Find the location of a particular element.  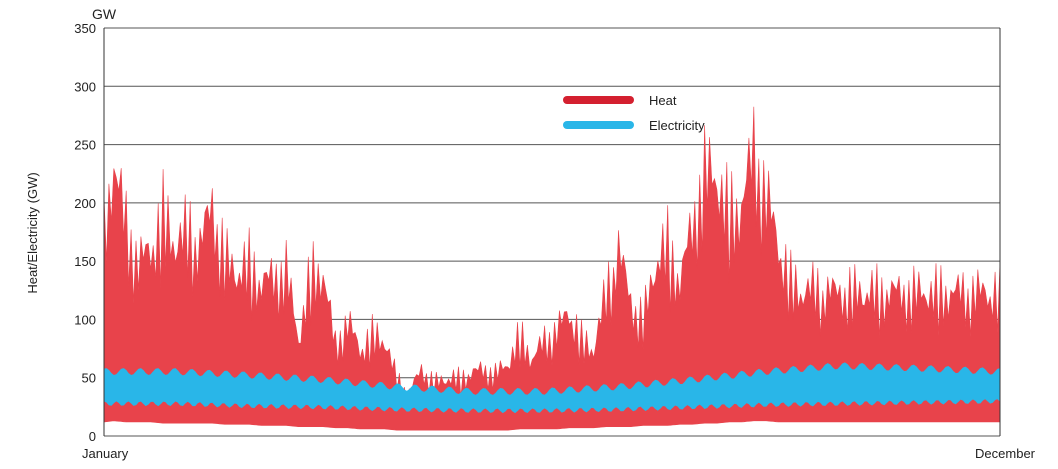

y-axis-title: Heat/Electricity (GW) is located at coordinates (32, 232).